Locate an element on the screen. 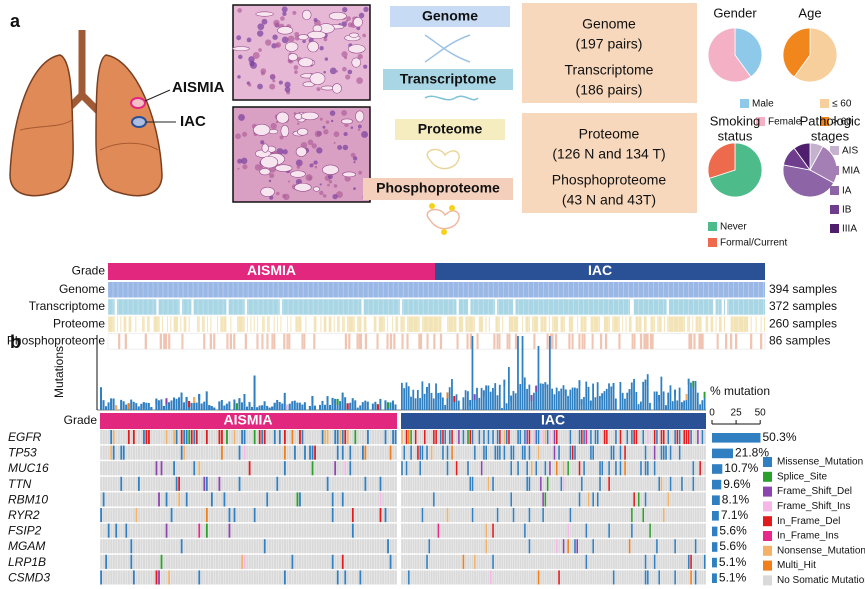 The width and height of the screenshot is (865, 589). cohort-text: Proteome is located at coordinates (609, 134).